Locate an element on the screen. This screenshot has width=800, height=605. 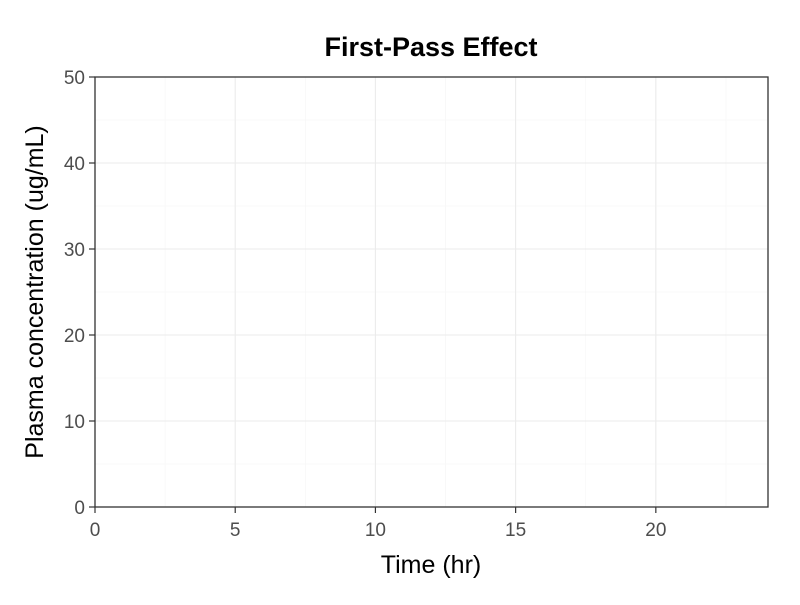
y-axis: 0 10 20 30 40 50 is located at coordinates (79, 293).